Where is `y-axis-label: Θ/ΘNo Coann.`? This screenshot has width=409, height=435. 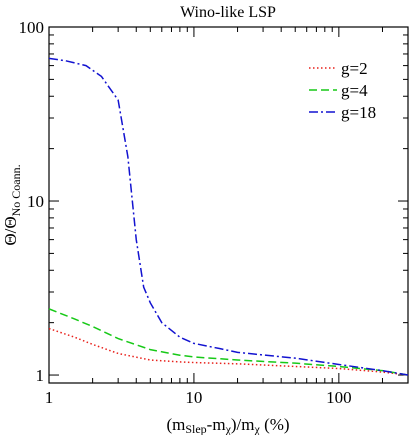 y-axis-label: Θ/ΘNo Coann. is located at coordinates (12, 204).